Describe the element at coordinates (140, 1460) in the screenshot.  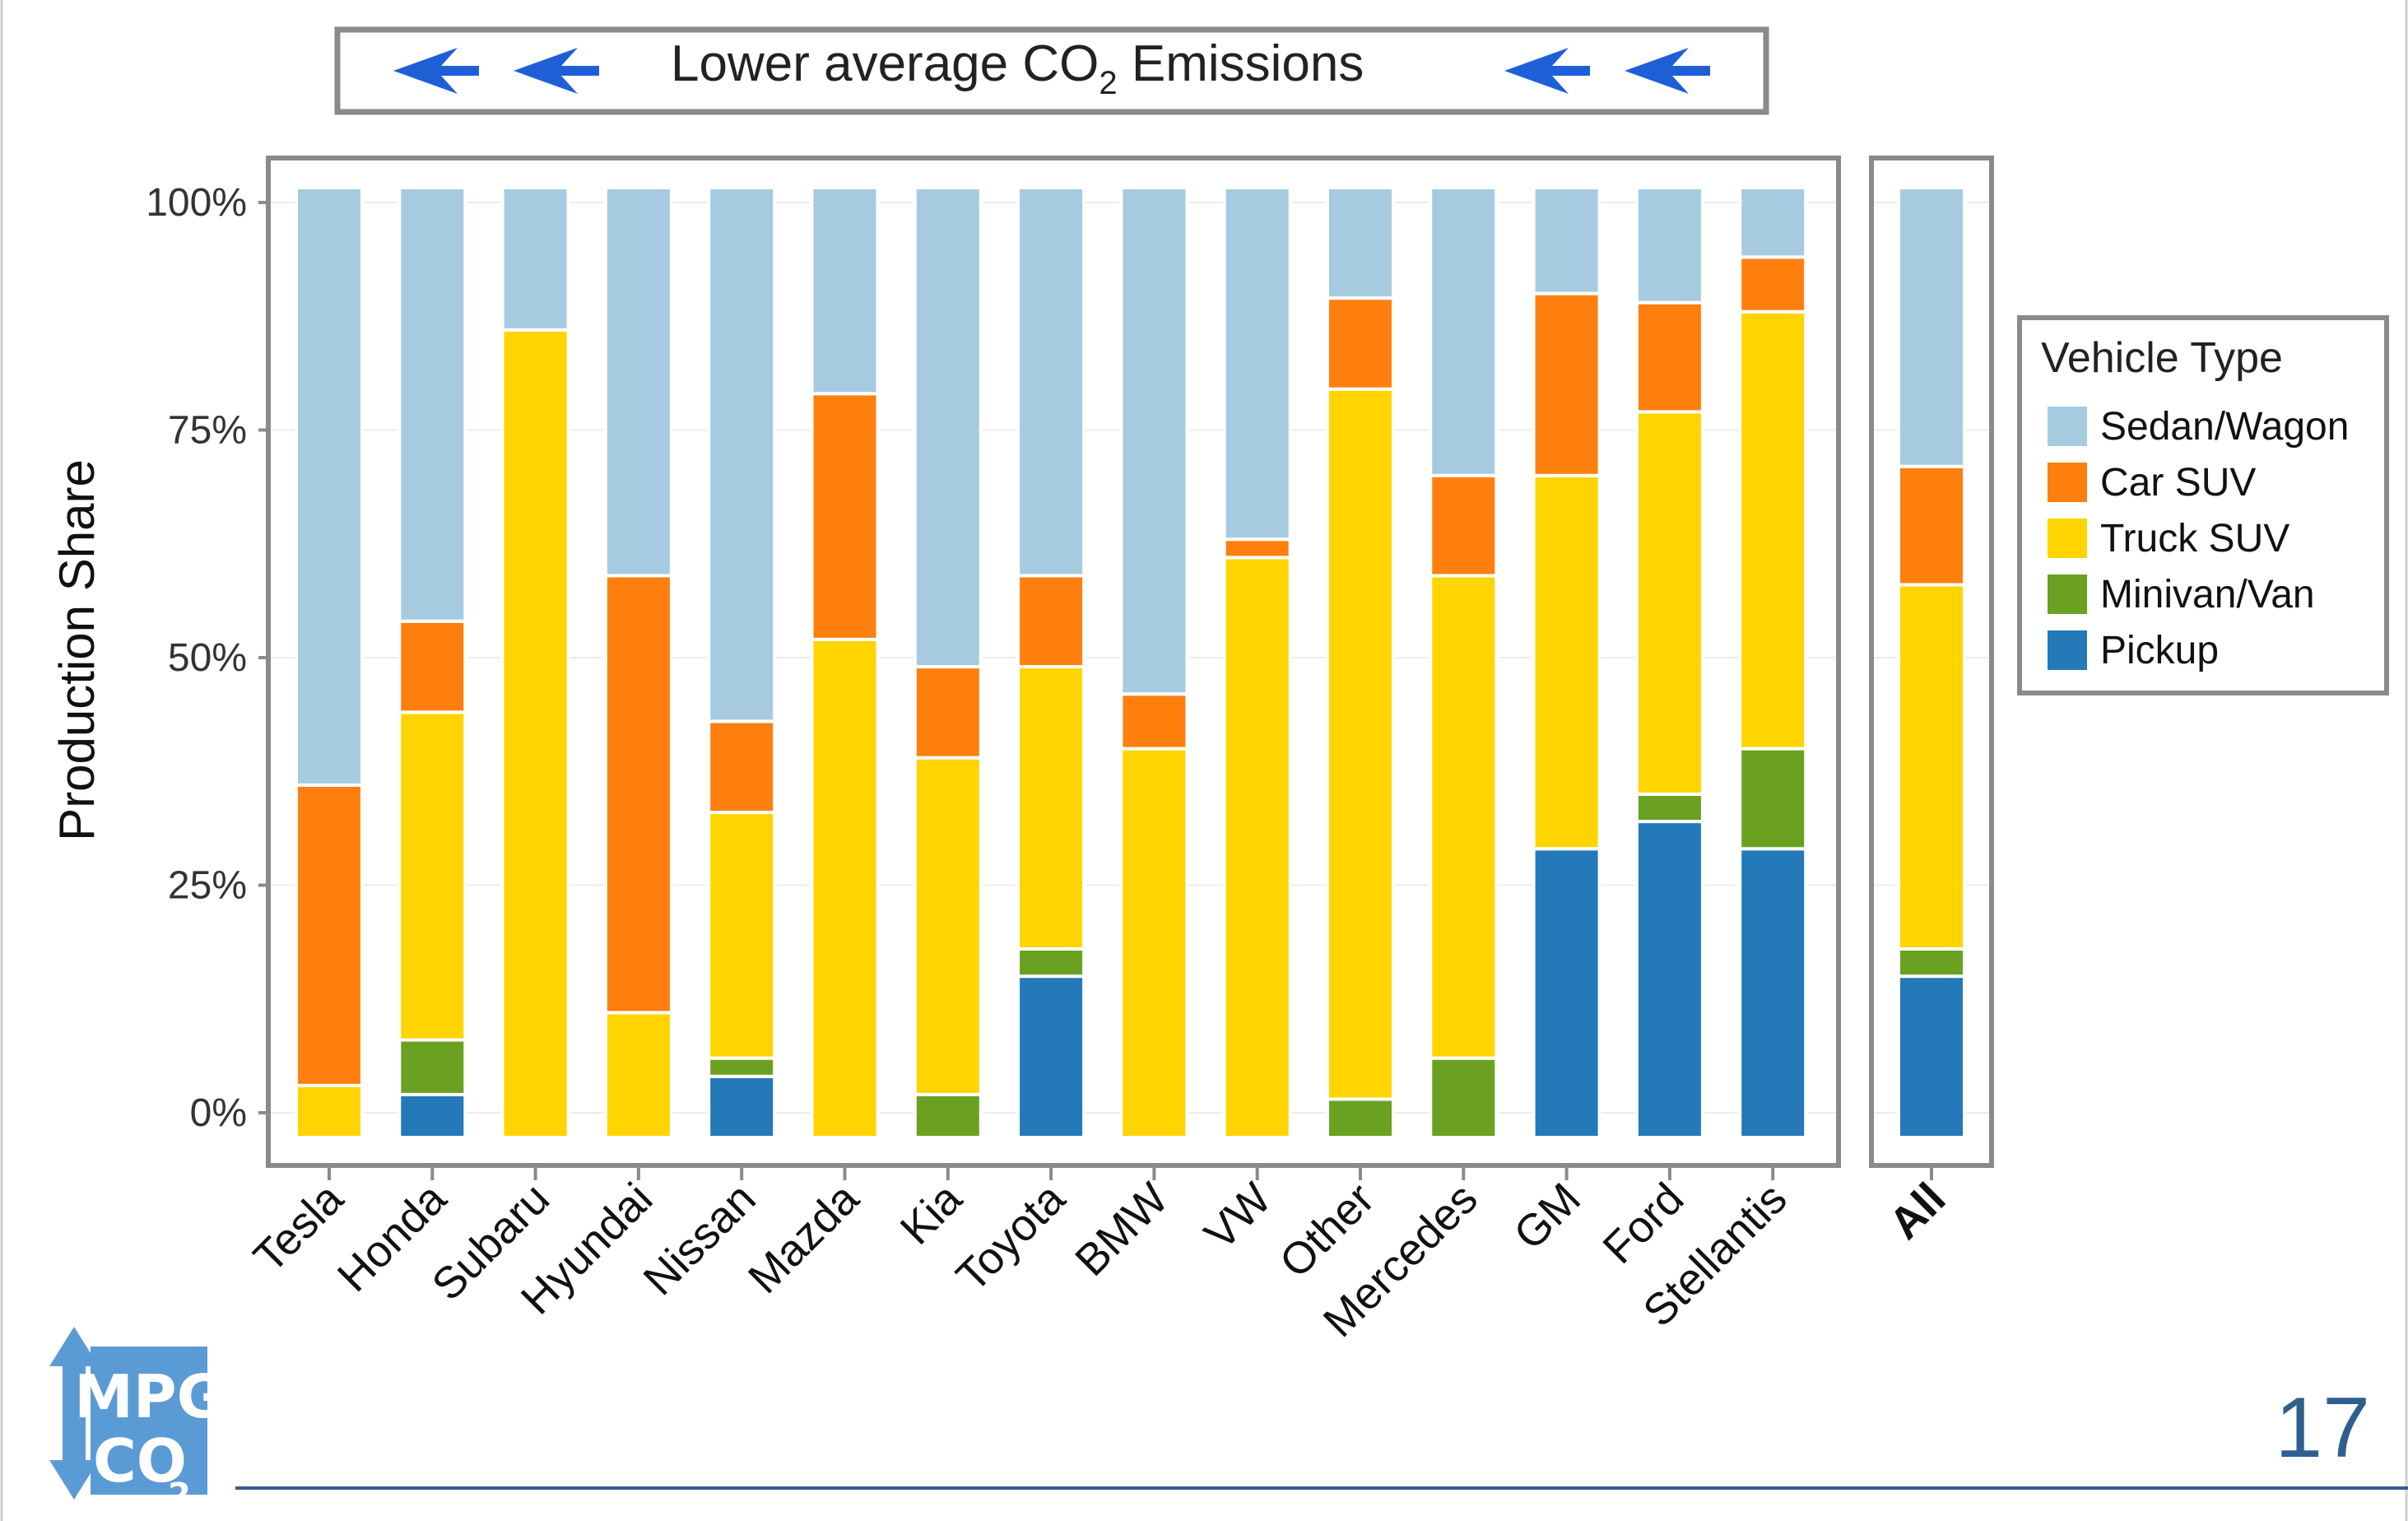
I see `logo-text-co: CO` at that location.